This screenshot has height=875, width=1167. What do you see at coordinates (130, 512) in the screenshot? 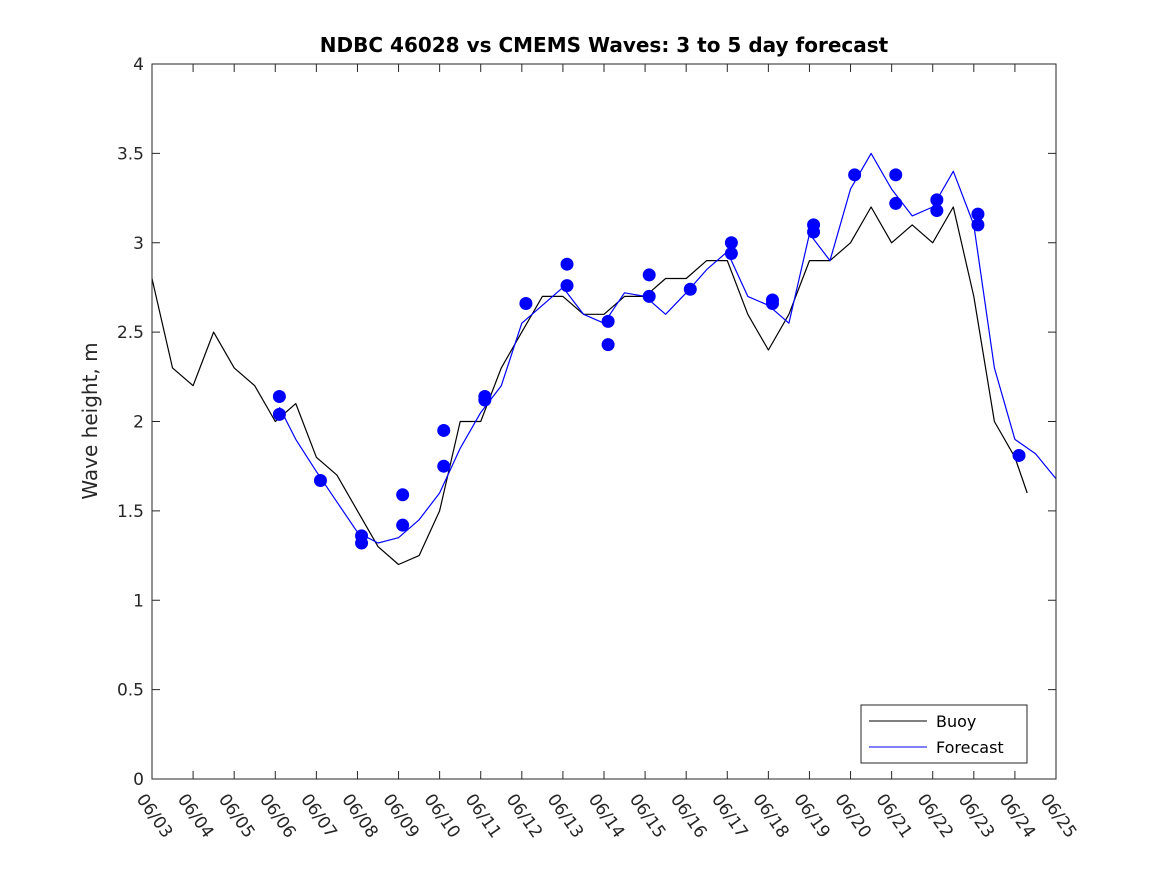
I see `y-tick-label: 1.5` at bounding box center [130, 512].